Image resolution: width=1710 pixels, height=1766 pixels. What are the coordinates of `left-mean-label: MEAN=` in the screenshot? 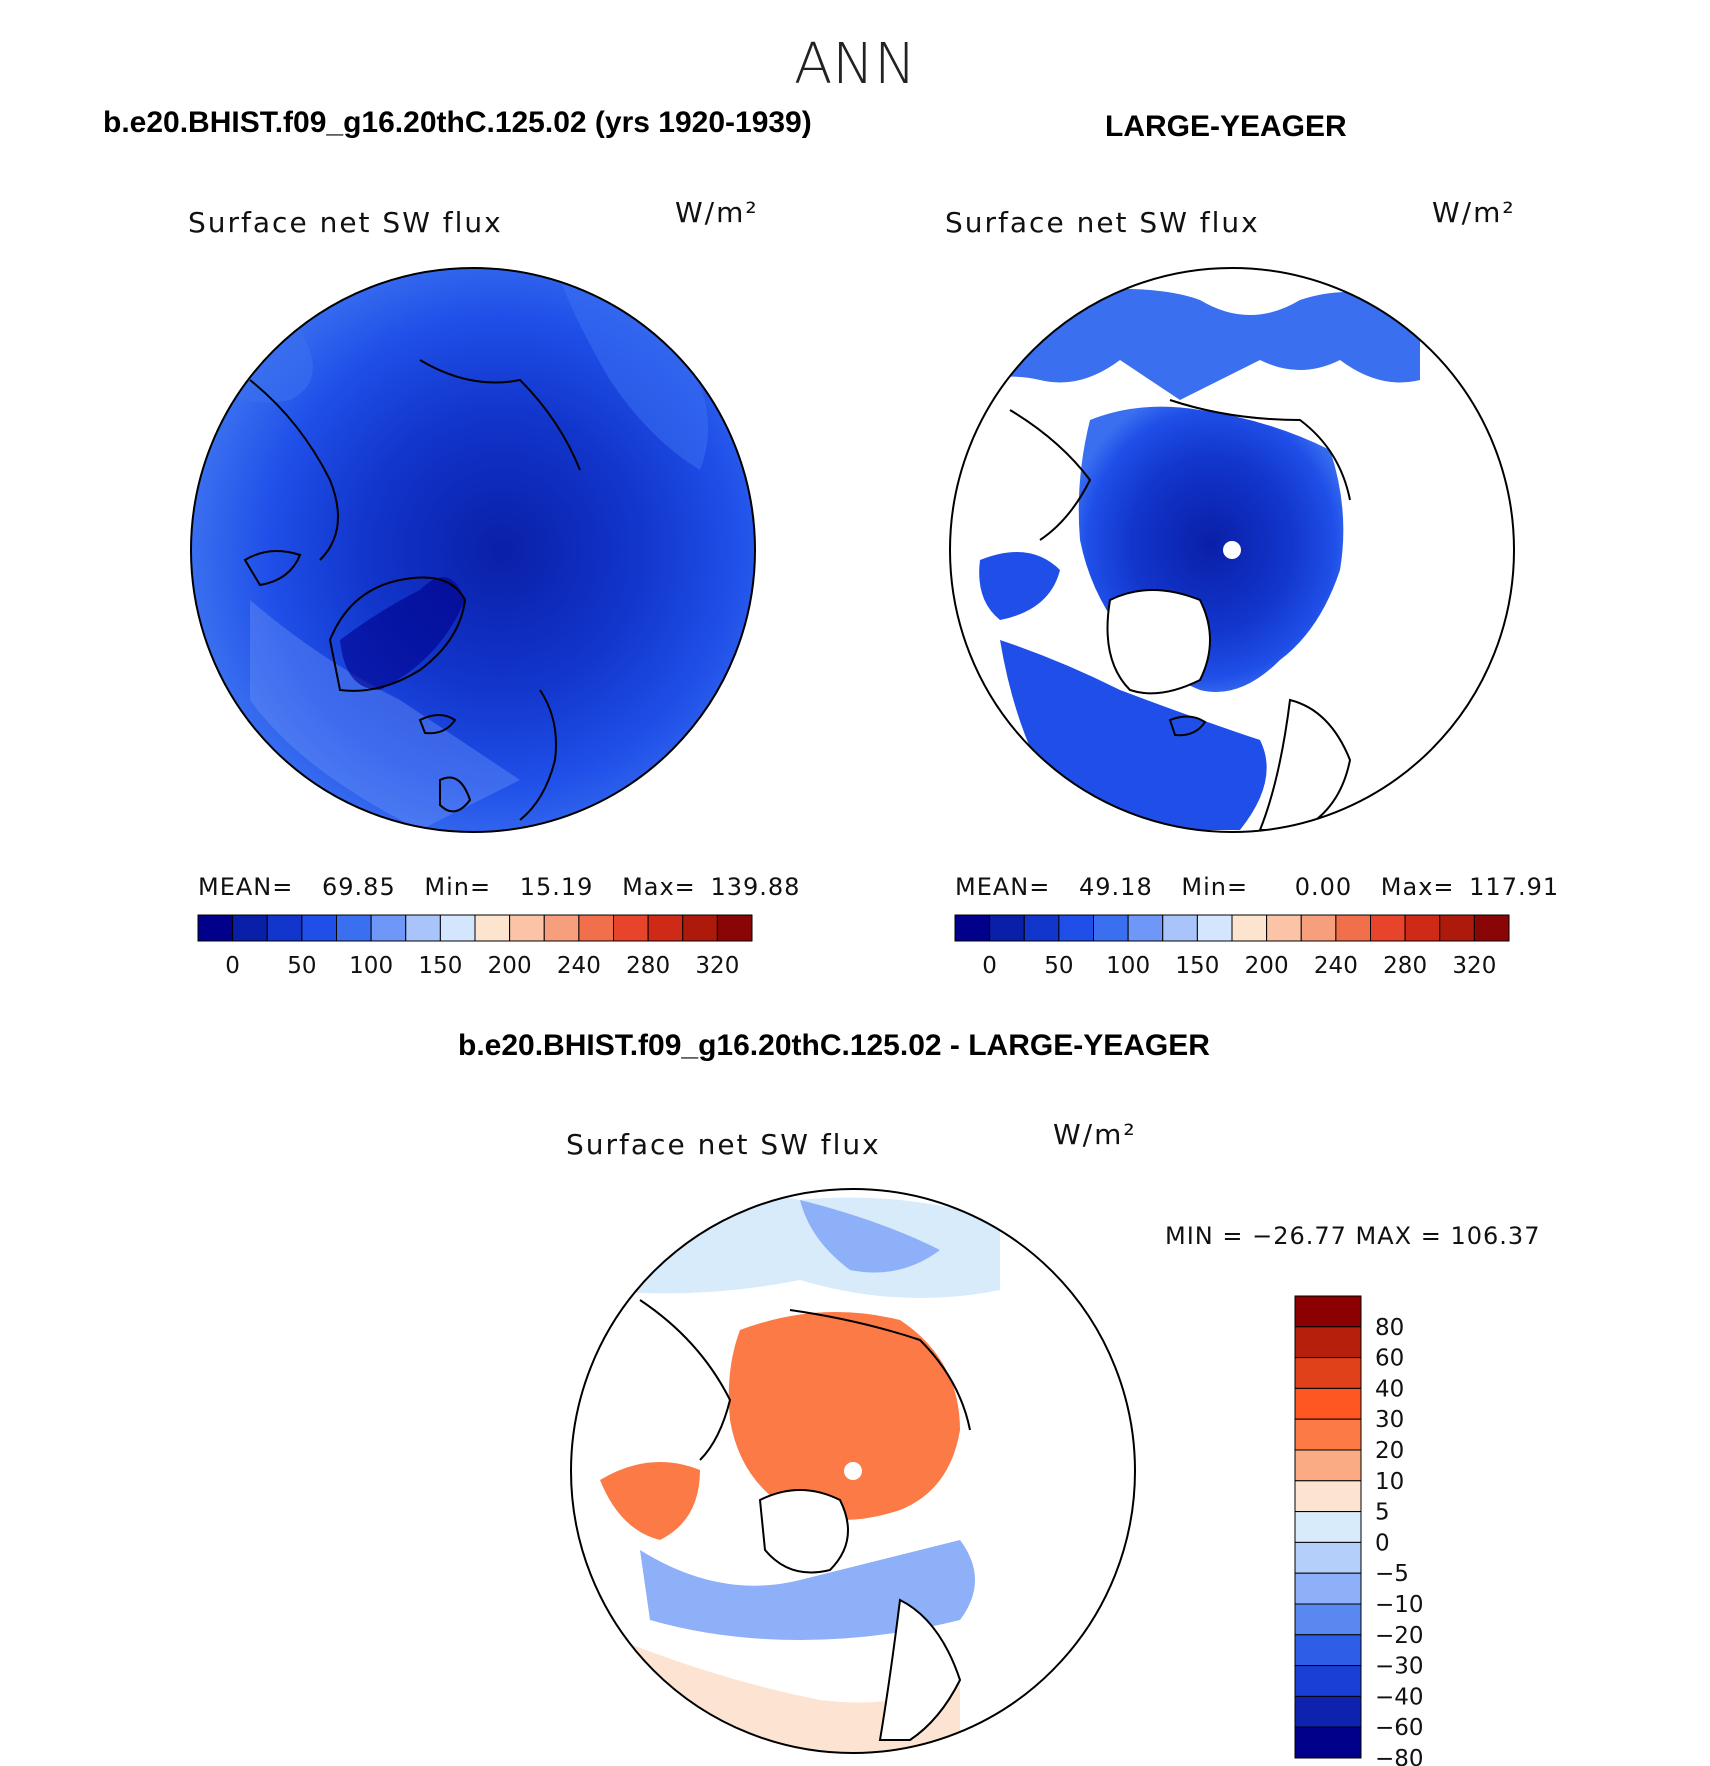 It's located at (246, 887).